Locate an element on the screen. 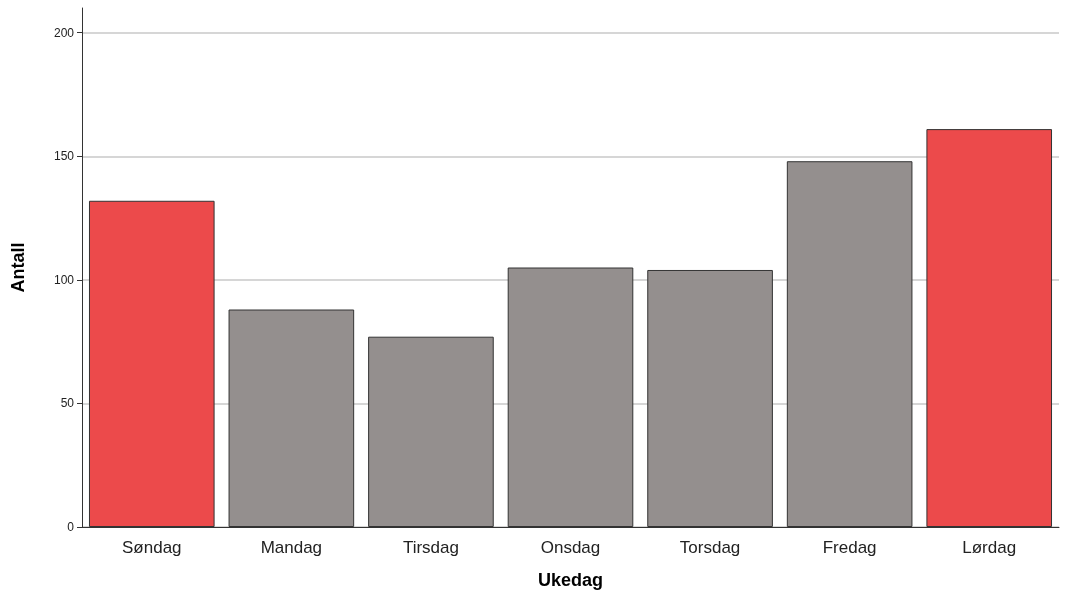 The height and width of the screenshot is (603, 1073). y-tick-label: 100 is located at coordinates (64, 279).